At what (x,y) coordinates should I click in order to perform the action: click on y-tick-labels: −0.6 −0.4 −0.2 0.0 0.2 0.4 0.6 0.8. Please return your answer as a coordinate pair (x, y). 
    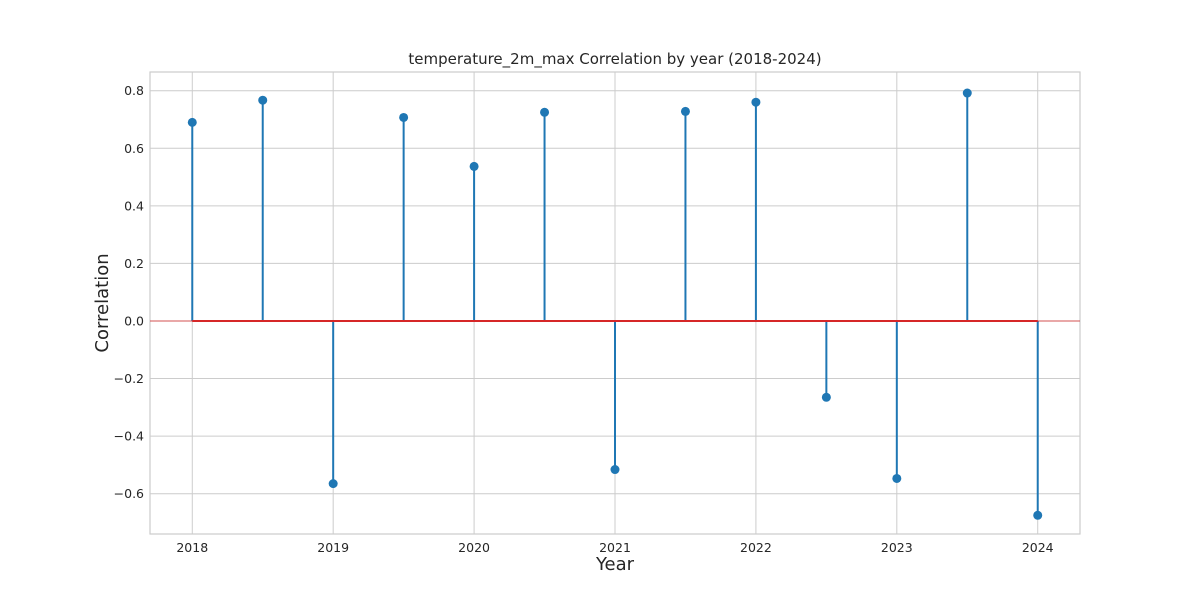
    Looking at the image, I should click on (129, 292).